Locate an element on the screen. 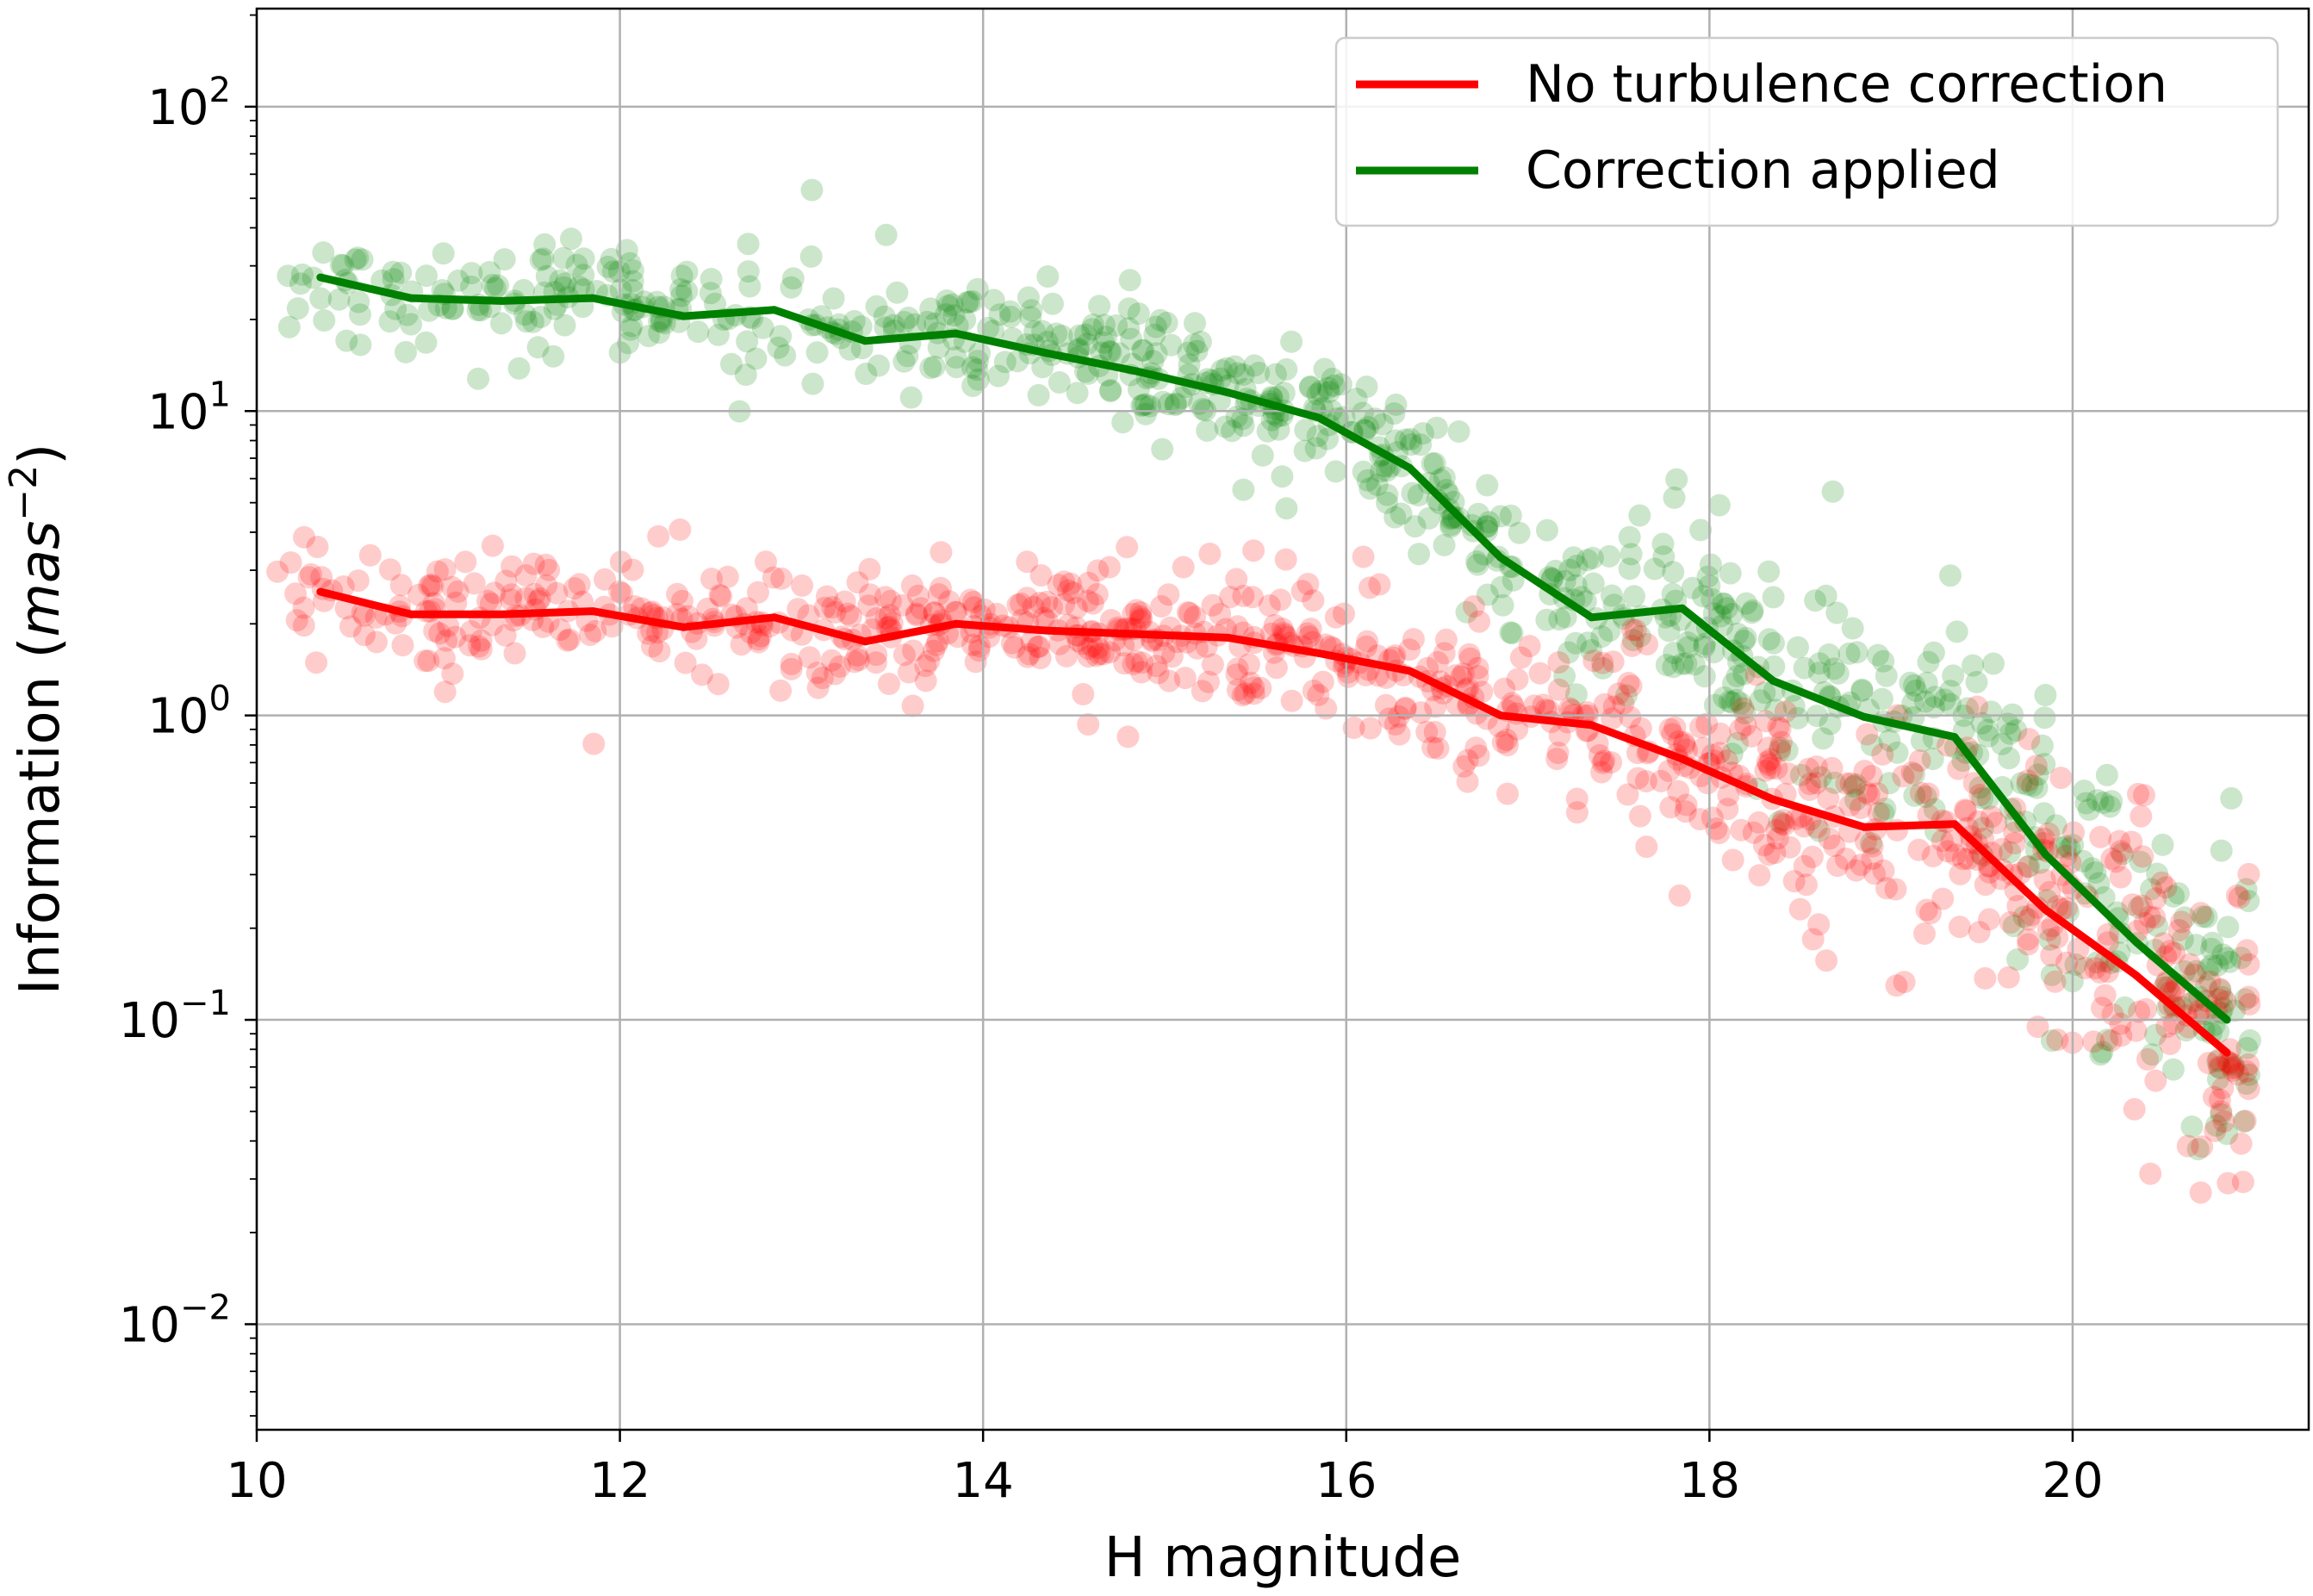 This screenshot has width=2313, height=1596. series-point-correction-applied is located at coordinates (2227, 1019).